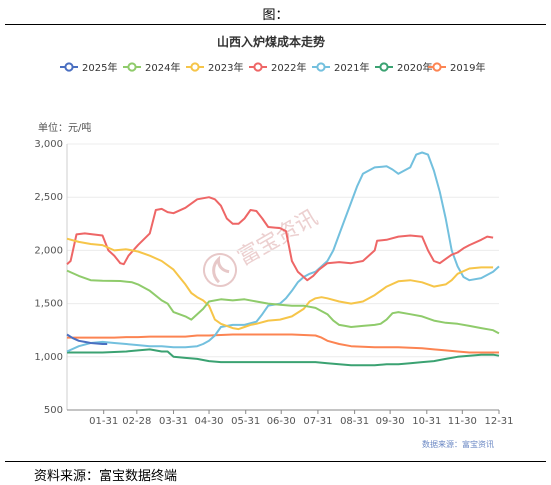  I want to click on y-tick-label: 2,500, so click(48, 197).